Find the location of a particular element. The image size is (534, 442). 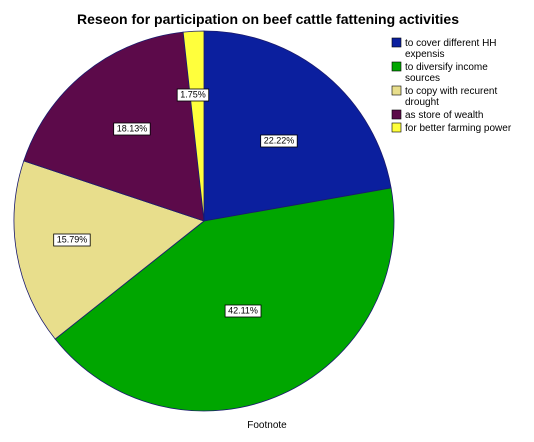

legend-label: for better farming power is located at coordinates (458, 128).